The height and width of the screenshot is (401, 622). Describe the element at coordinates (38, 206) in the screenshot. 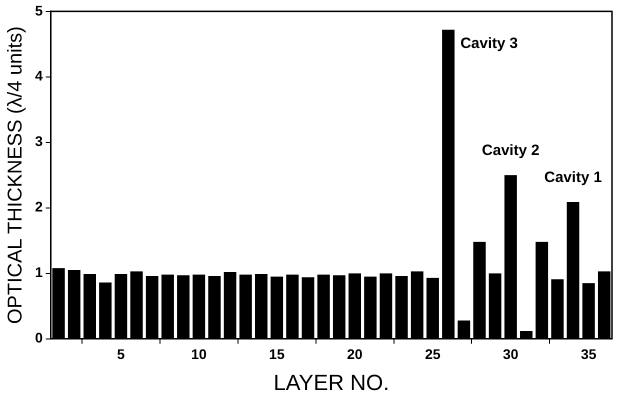

I see `y-tick-label: 2` at that location.